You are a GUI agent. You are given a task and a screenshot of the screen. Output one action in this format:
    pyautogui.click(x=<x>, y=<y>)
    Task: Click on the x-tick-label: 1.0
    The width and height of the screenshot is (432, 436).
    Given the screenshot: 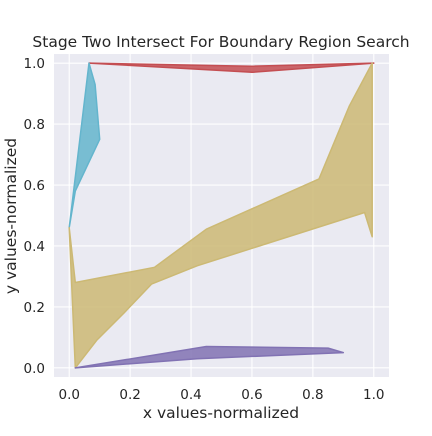 What is the action you would take?
    pyautogui.click(x=373, y=395)
    